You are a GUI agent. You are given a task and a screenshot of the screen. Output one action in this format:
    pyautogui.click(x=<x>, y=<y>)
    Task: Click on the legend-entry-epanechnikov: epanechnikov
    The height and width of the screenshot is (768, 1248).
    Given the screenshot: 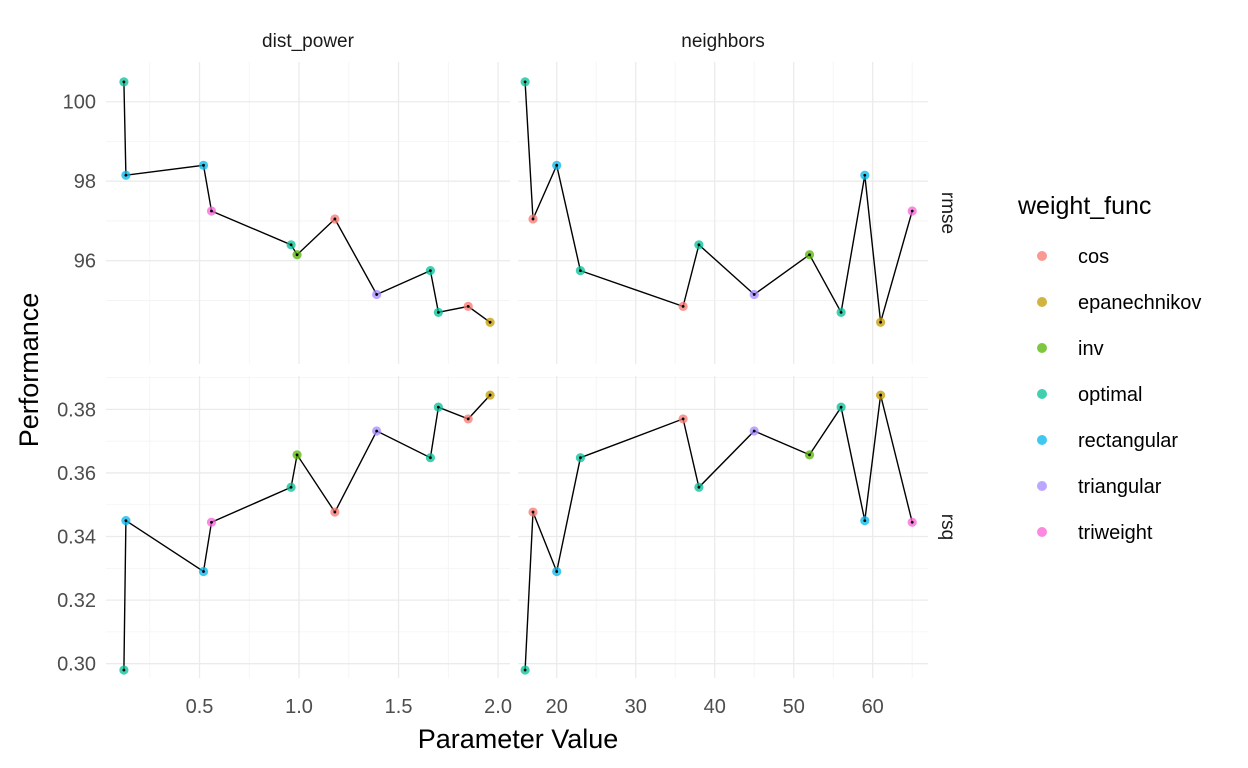 What is the action you would take?
    pyautogui.click(x=1119, y=303)
    